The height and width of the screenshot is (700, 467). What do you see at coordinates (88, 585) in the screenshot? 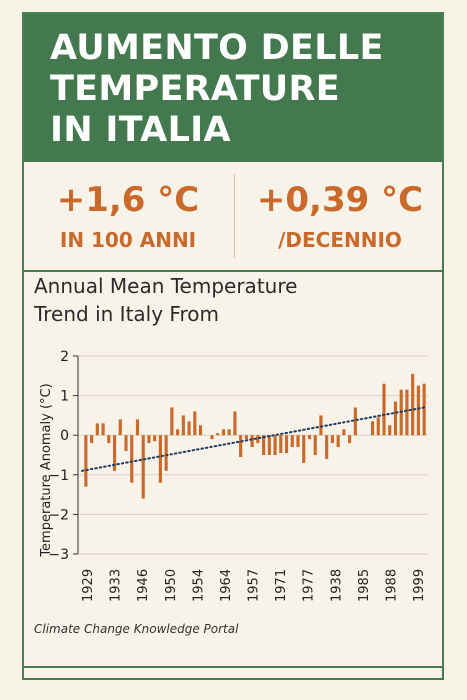
I see `x-tick-label: 1929` at bounding box center [88, 585].